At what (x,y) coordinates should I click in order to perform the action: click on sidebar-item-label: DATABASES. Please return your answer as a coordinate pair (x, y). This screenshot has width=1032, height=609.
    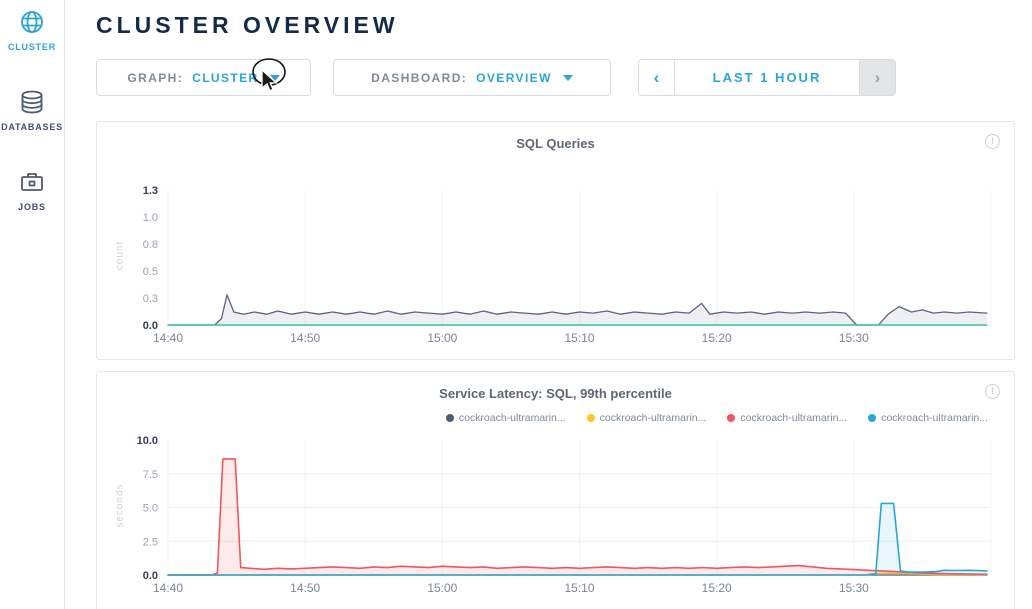
    Looking at the image, I should click on (32, 127).